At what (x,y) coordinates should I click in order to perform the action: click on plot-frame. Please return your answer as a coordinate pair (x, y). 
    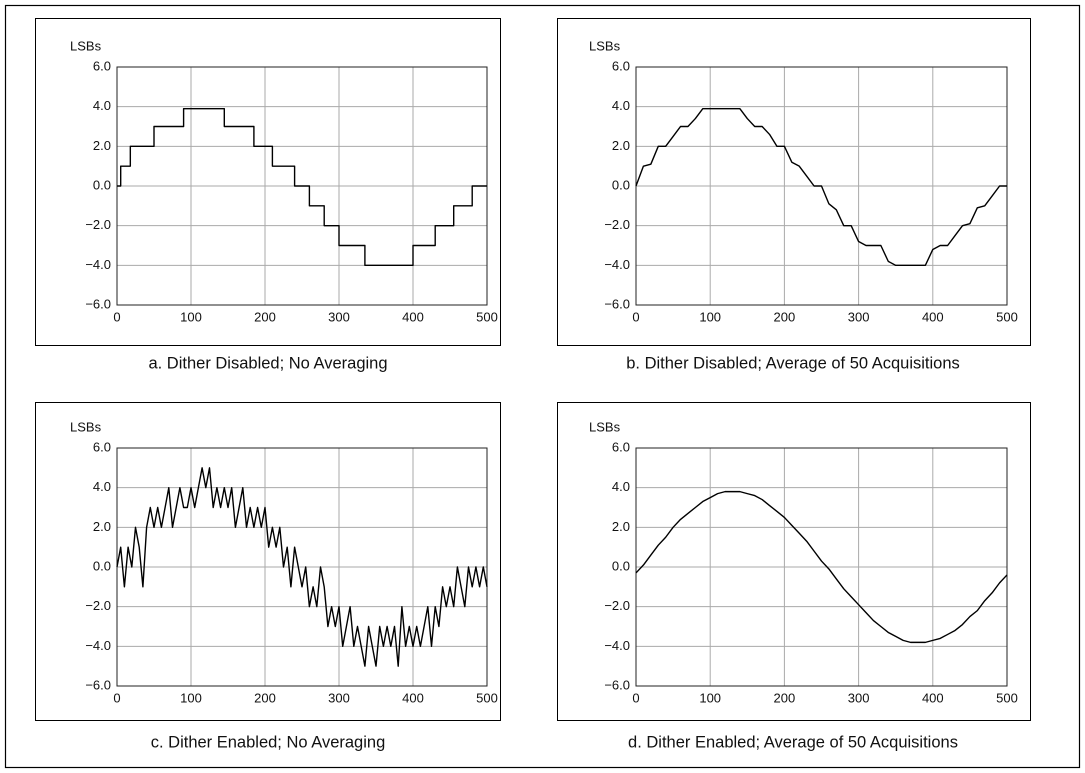
    Looking at the image, I should click on (821, 567).